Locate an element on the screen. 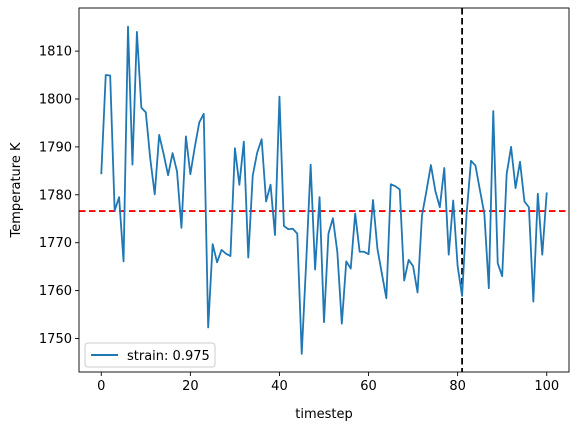  x-axis-ticks: 0 20 40 60 80 100 is located at coordinates (328, 383).